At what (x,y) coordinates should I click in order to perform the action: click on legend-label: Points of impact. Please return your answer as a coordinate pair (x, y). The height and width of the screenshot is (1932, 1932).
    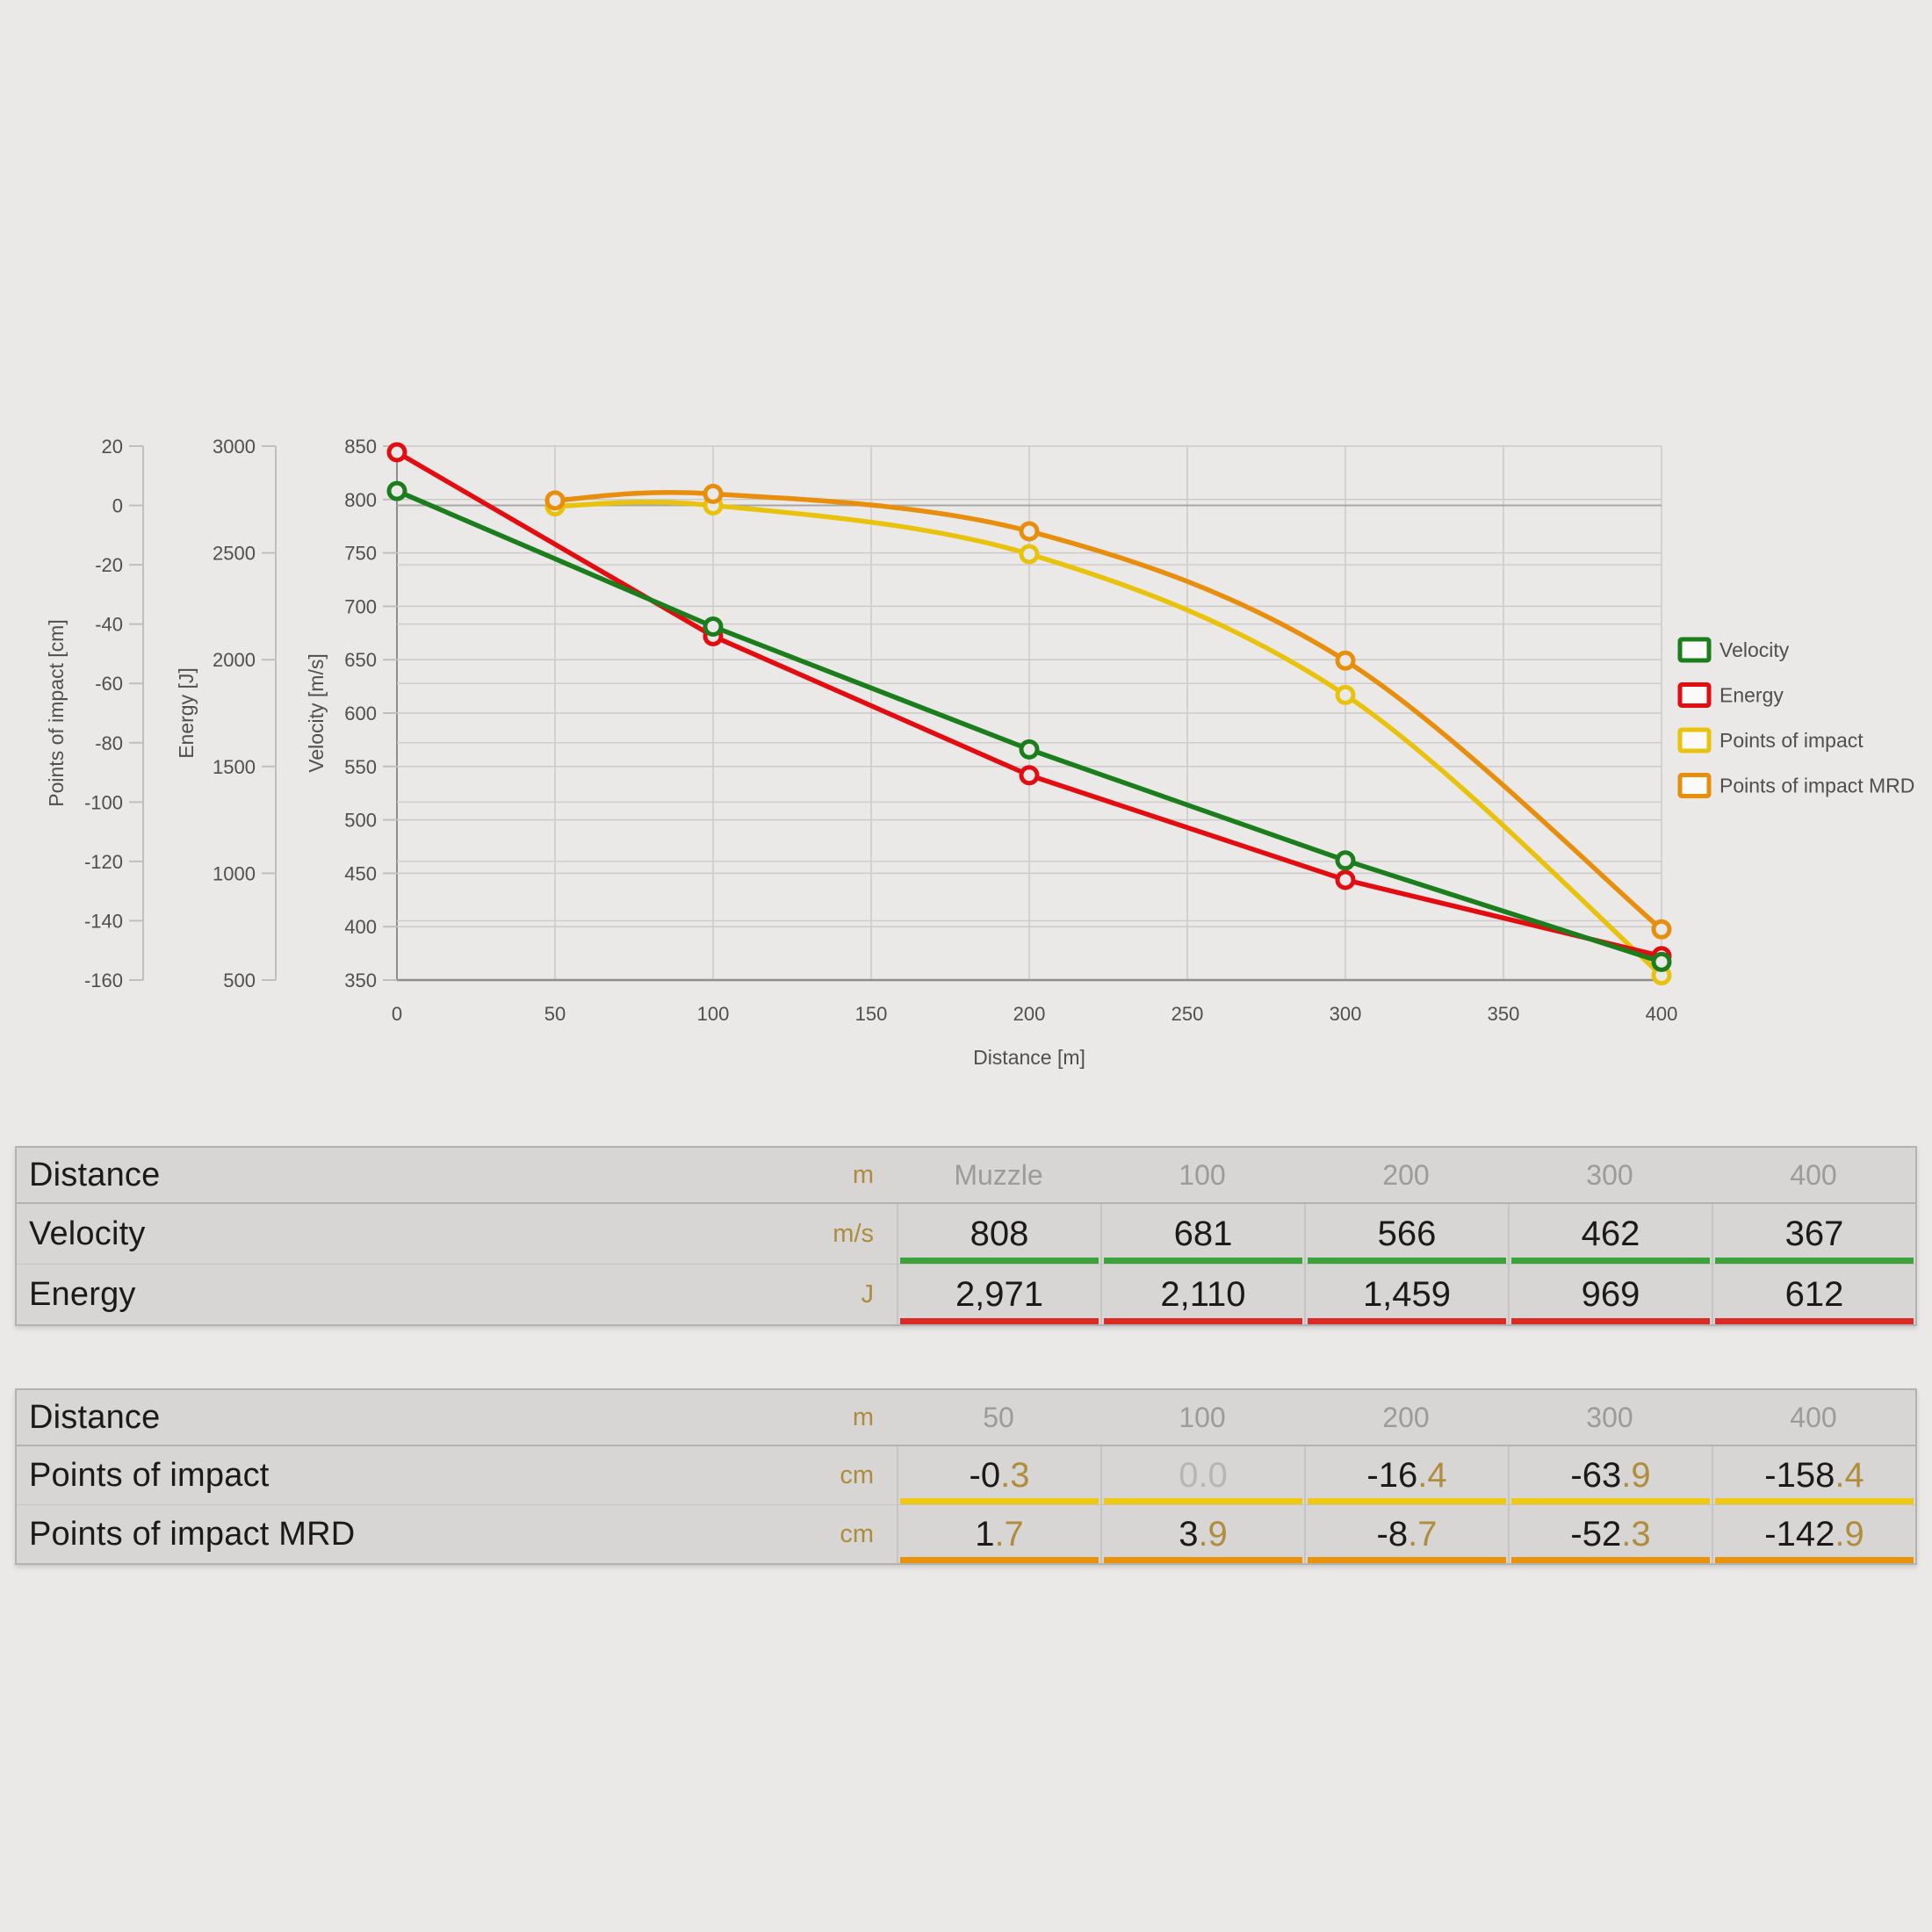
    Looking at the image, I should click on (1792, 740).